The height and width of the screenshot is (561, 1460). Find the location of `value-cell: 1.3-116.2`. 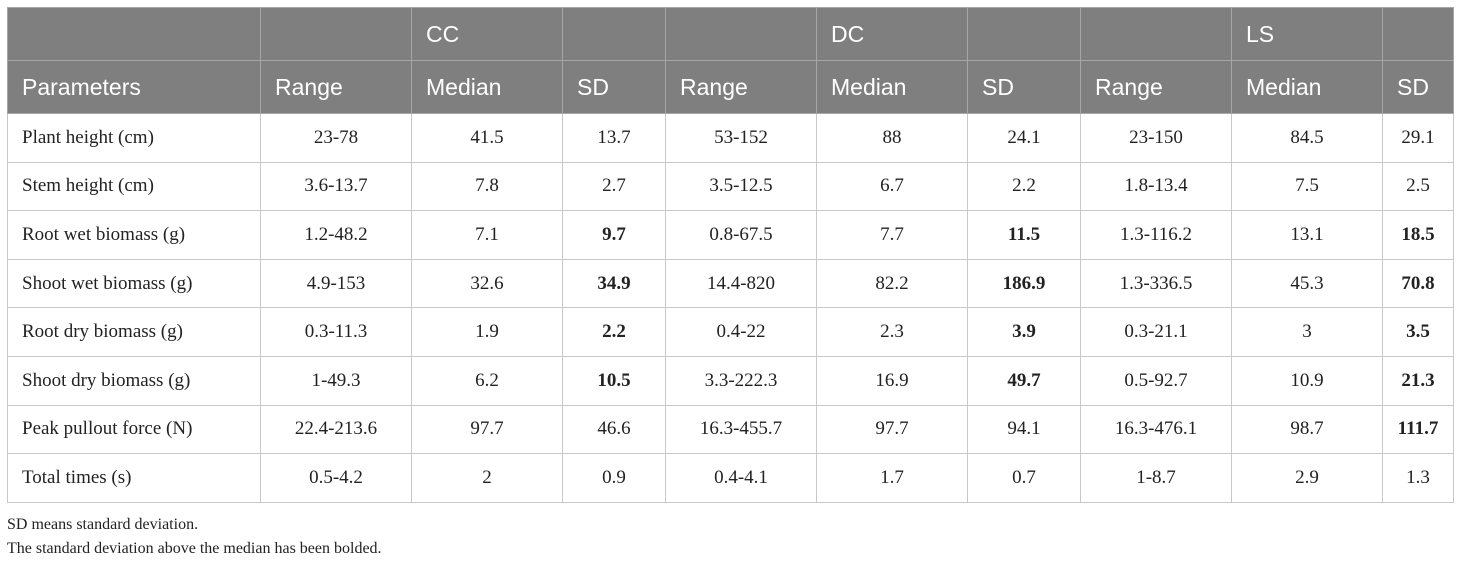

value-cell: 1.3-116.2 is located at coordinates (1156, 235).